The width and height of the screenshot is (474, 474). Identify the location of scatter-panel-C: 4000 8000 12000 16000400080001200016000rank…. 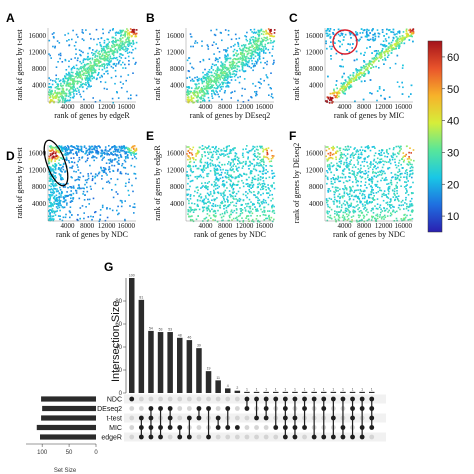
(352, 65).